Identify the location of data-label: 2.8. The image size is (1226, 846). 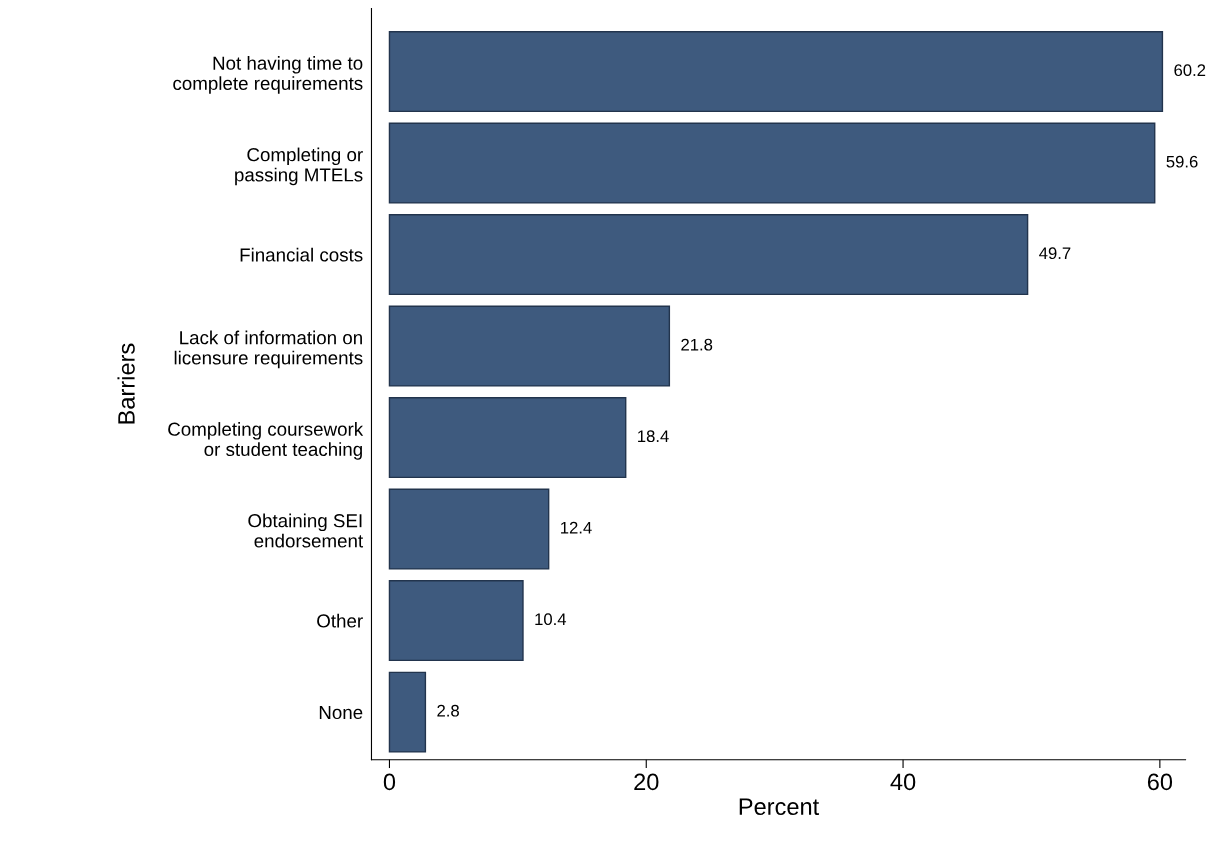
(448, 710).